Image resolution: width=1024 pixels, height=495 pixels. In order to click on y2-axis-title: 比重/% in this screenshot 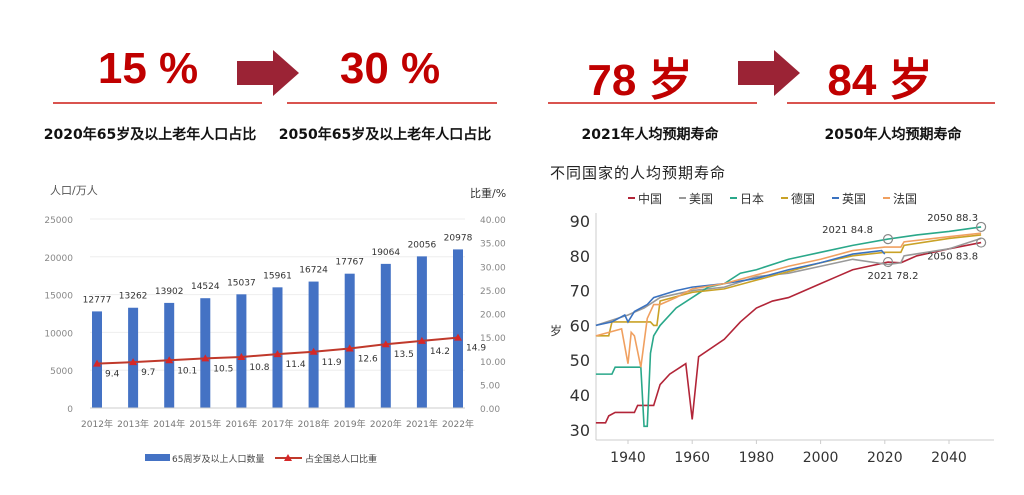, I will do `click(488, 193)`.